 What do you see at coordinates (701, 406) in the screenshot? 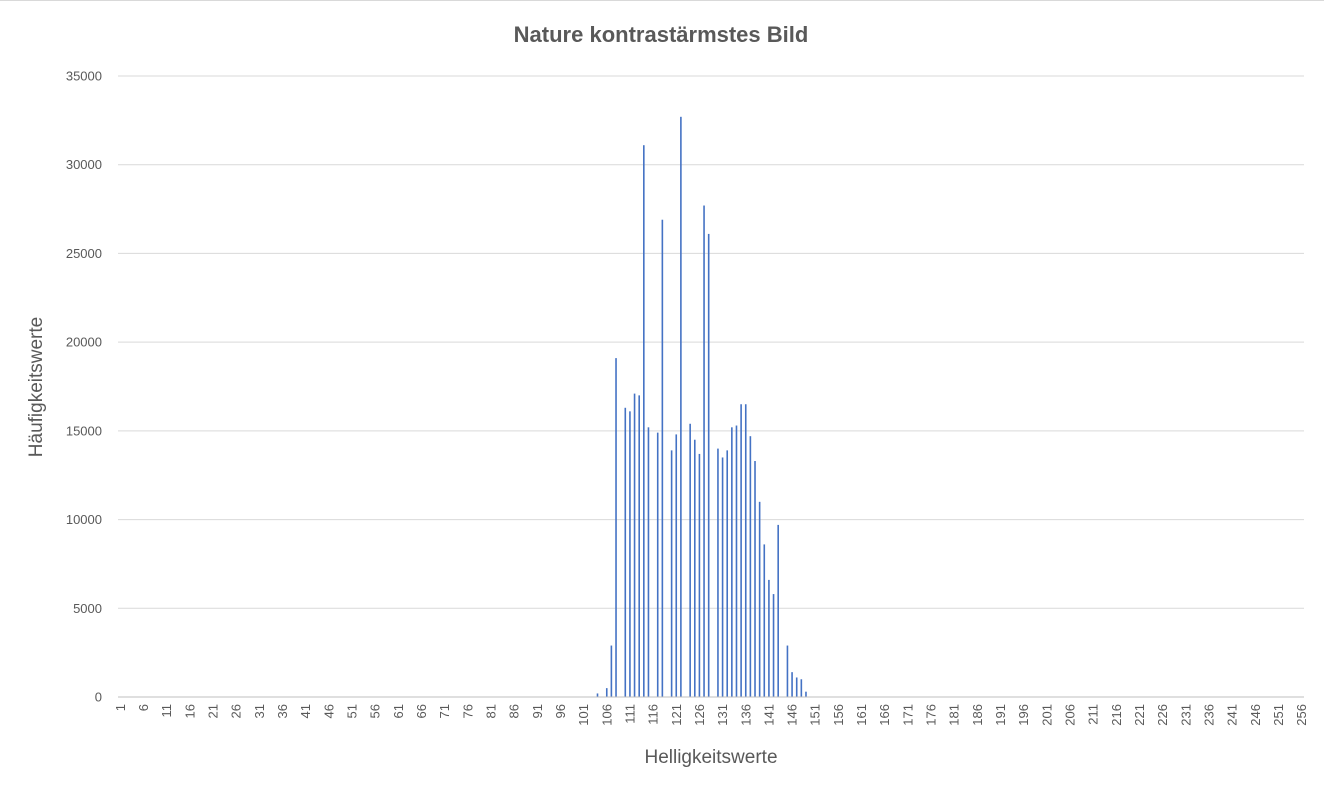
I see `bar-series` at bounding box center [701, 406].